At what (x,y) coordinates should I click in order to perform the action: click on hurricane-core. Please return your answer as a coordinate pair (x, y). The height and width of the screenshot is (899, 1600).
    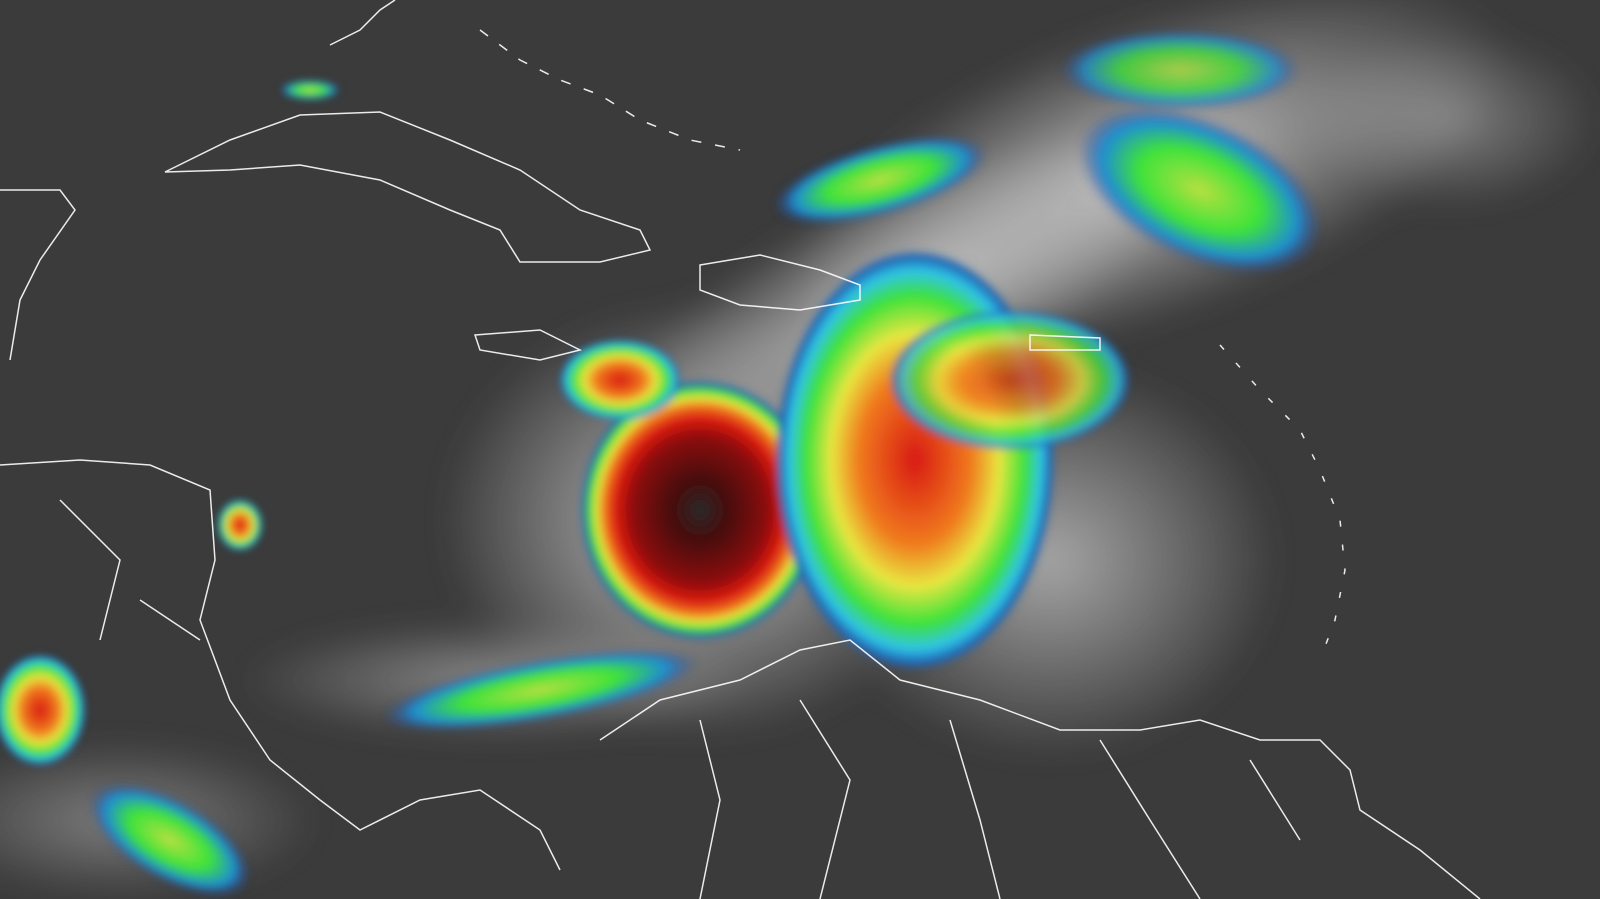
    Looking at the image, I should click on (700, 510).